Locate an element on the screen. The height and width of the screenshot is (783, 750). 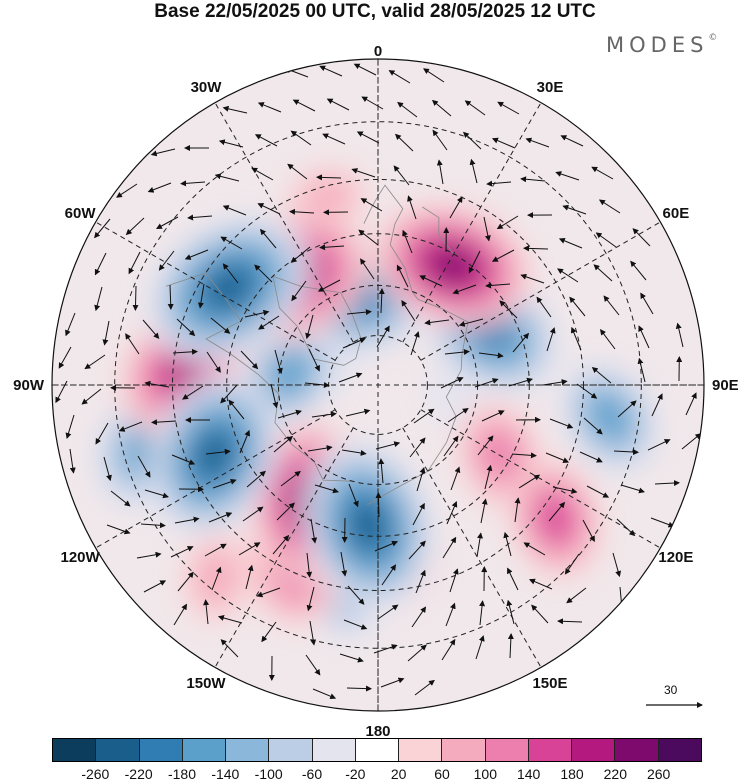
longitude-label-lon-150w: 150W is located at coordinates (206, 683).